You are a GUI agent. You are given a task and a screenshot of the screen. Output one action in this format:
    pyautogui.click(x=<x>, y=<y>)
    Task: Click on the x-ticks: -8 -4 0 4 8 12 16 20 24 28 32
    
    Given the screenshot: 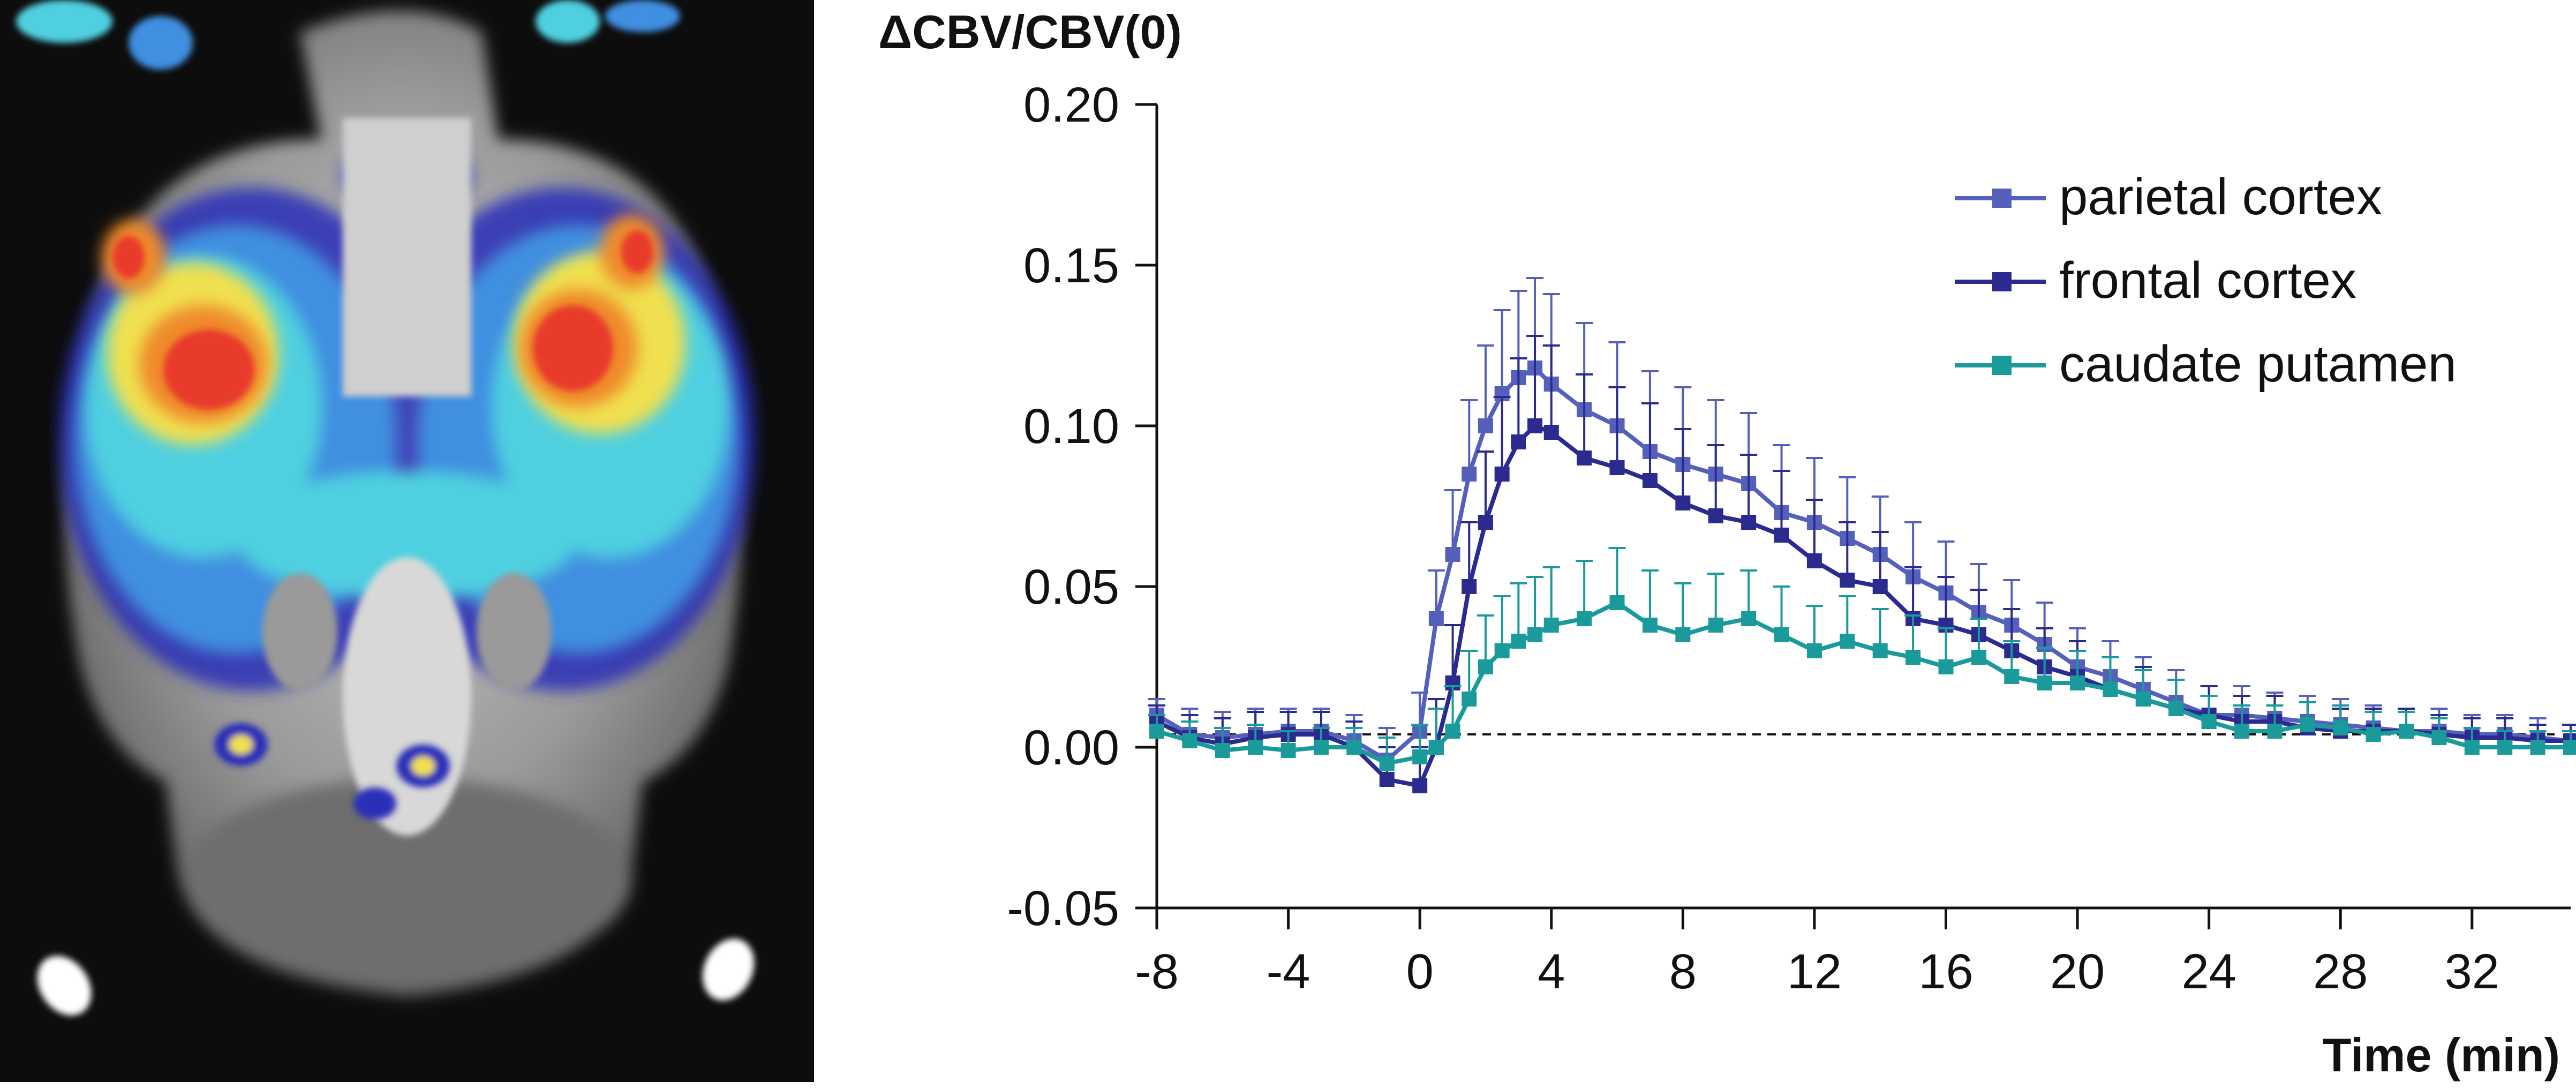 What is the action you would take?
    pyautogui.click(x=1817, y=953)
    